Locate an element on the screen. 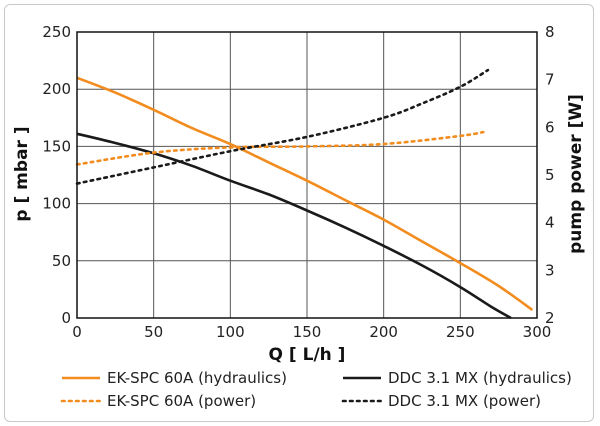 This screenshot has height=426, width=600. x-axis-label: Q [ L/h ] is located at coordinates (307, 355).